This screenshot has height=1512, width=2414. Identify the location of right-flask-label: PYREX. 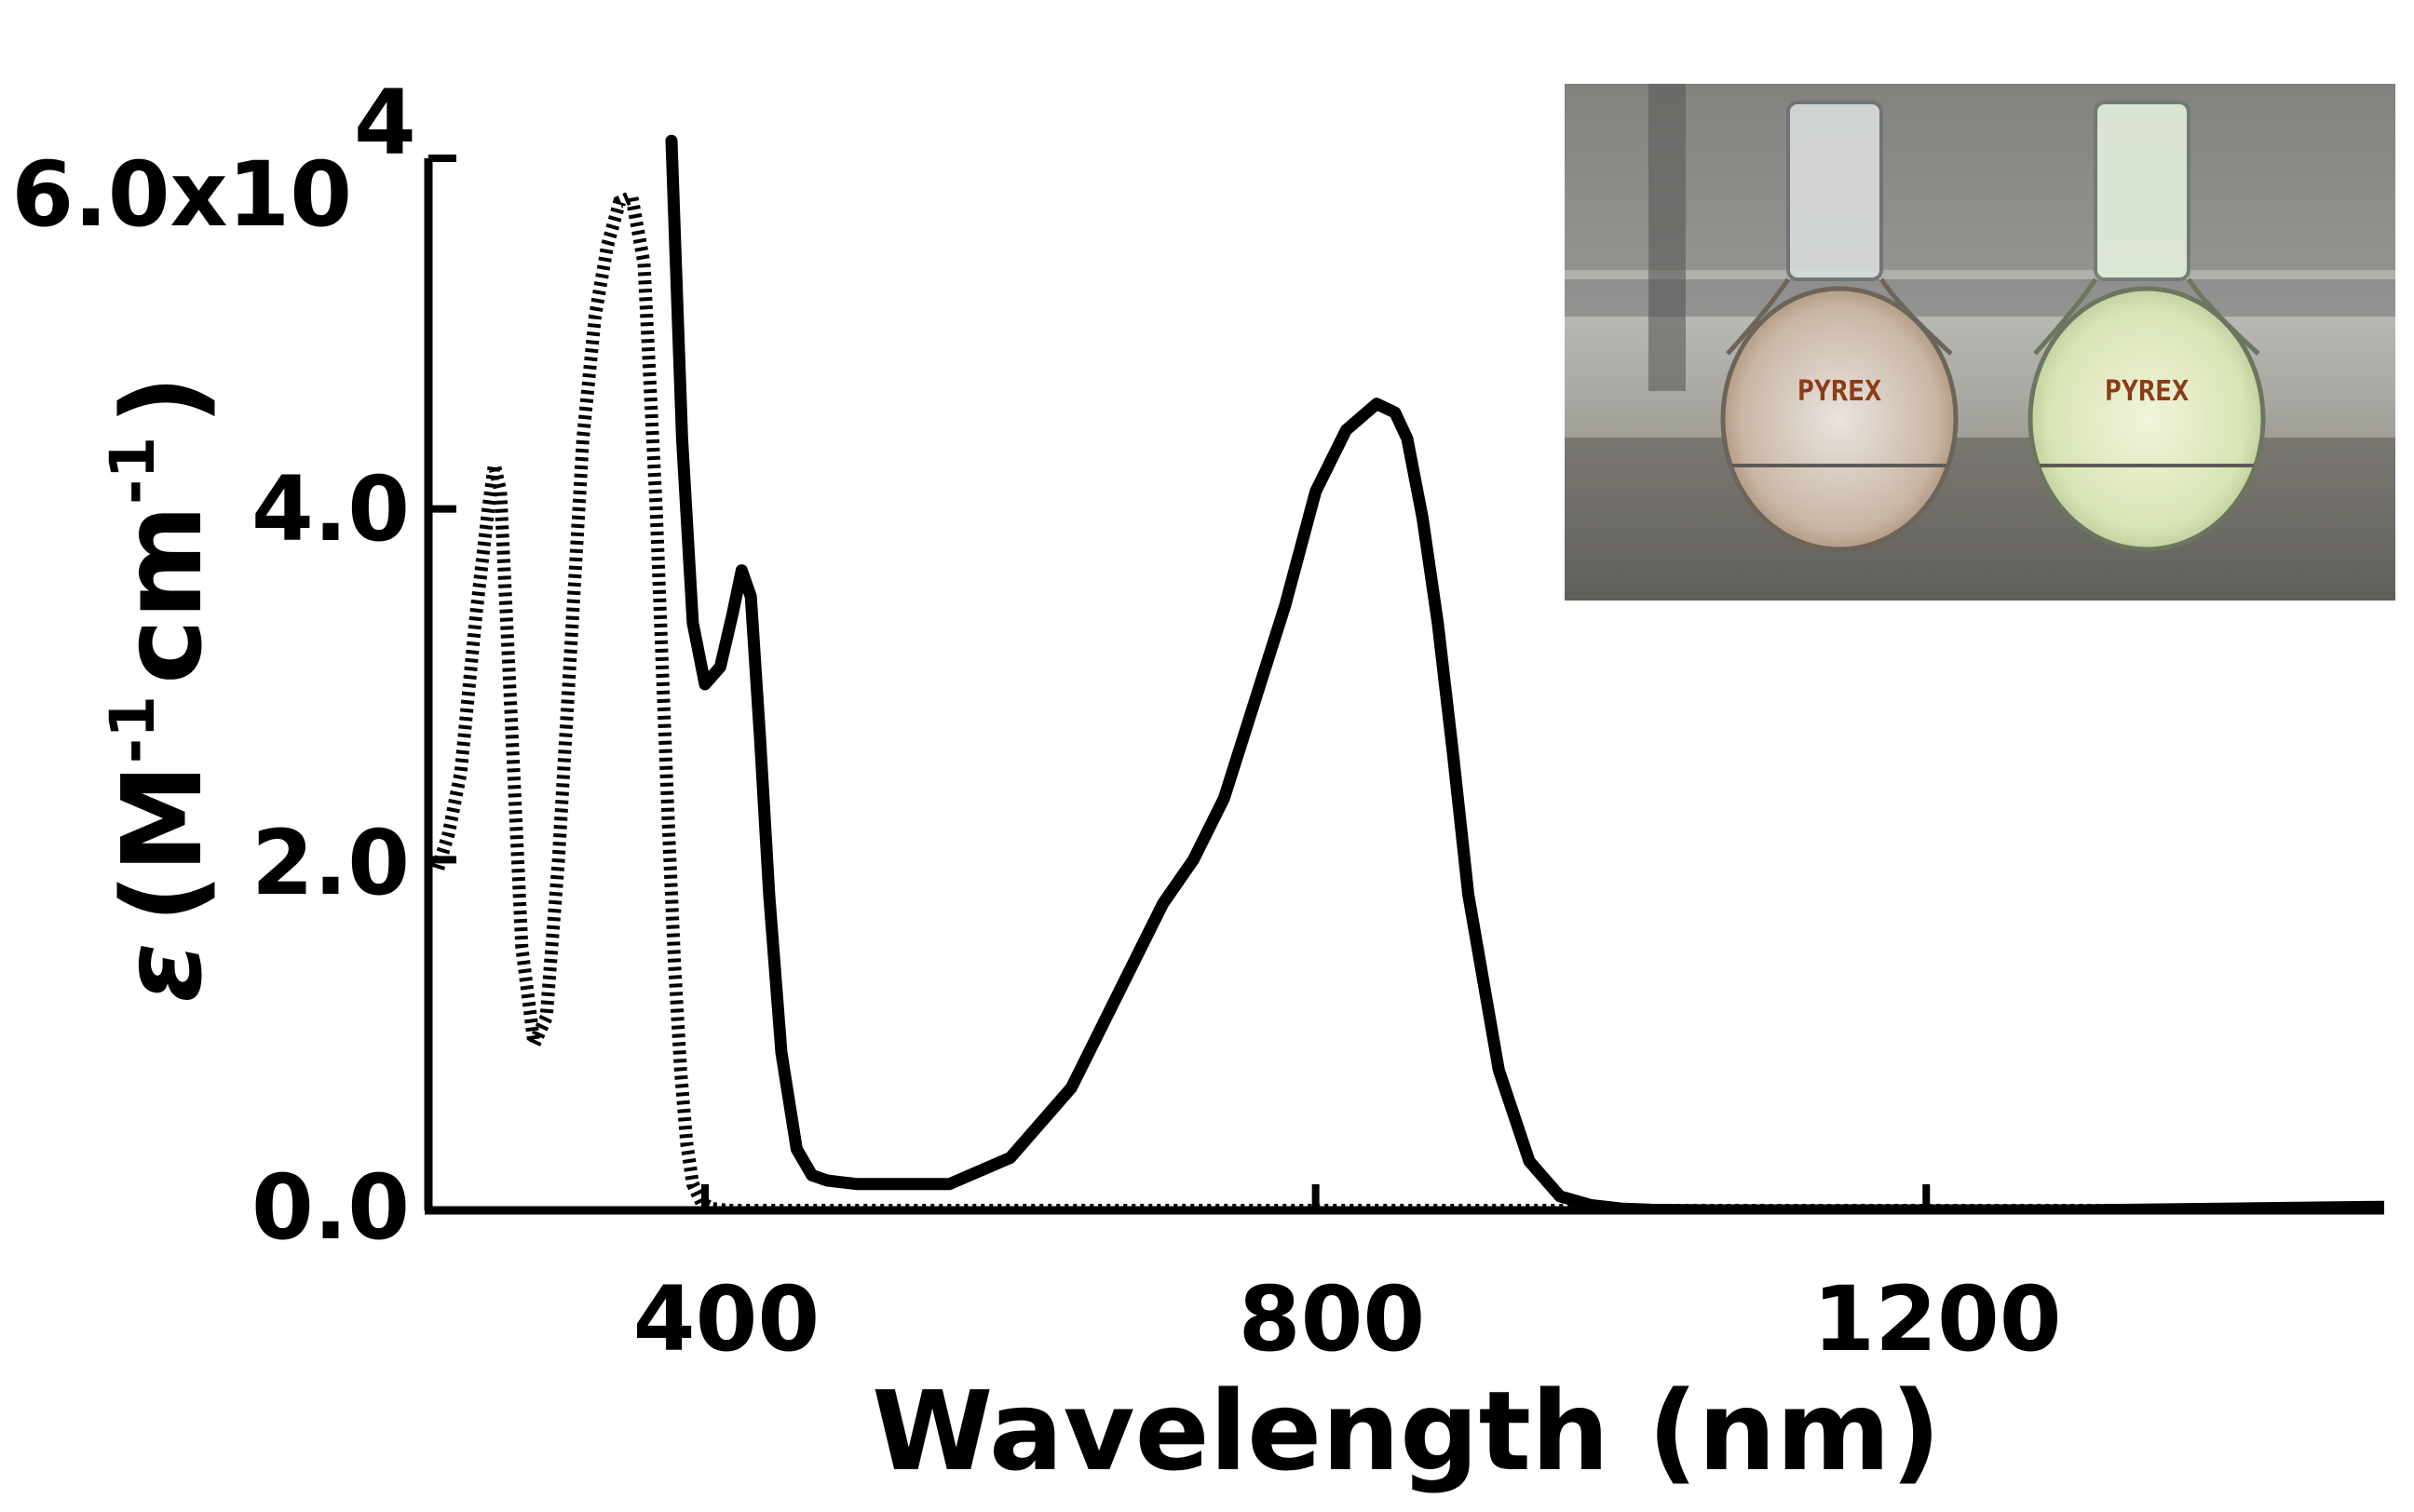
(2147, 392).